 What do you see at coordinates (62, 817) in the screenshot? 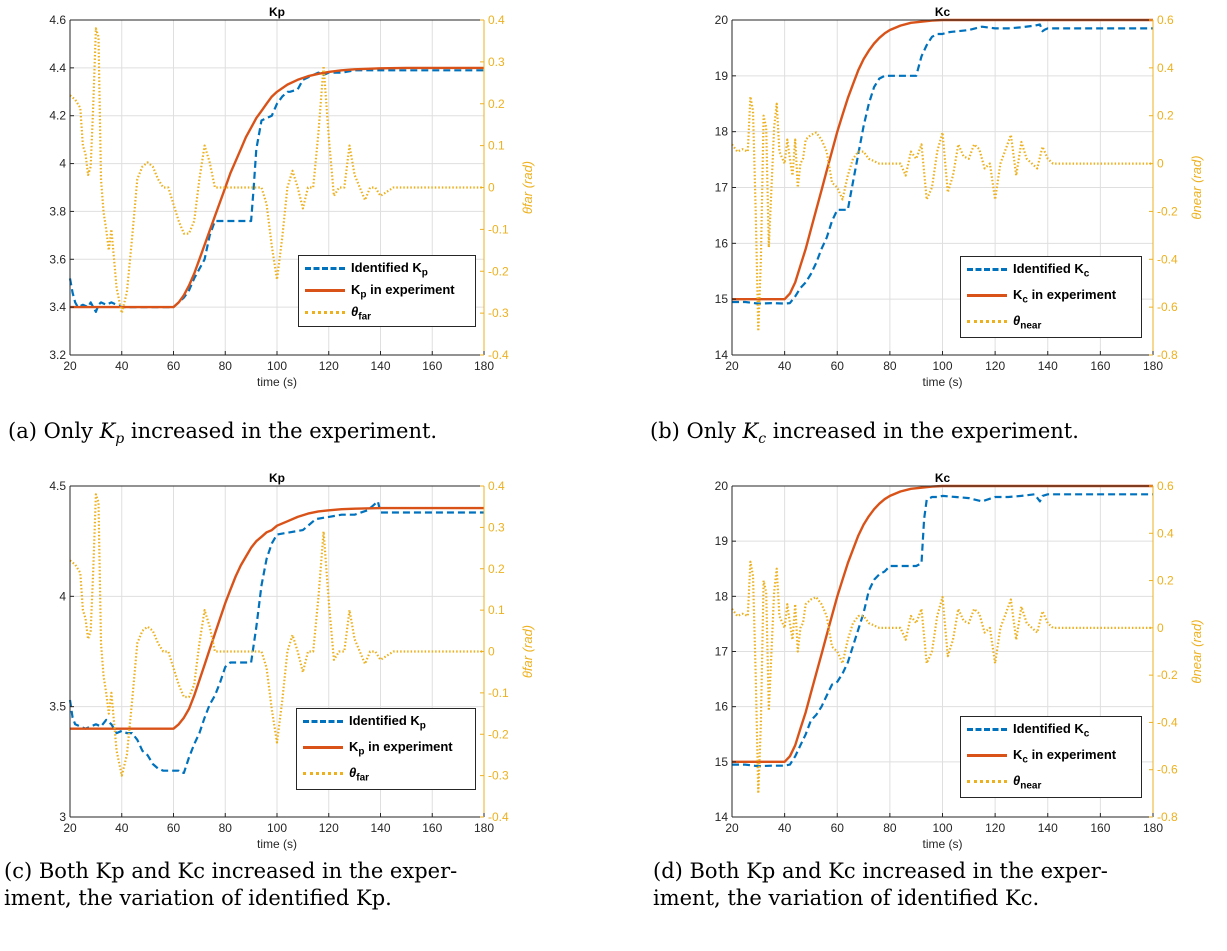
I see `y-tick-label: 3` at bounding box center [62, 817].